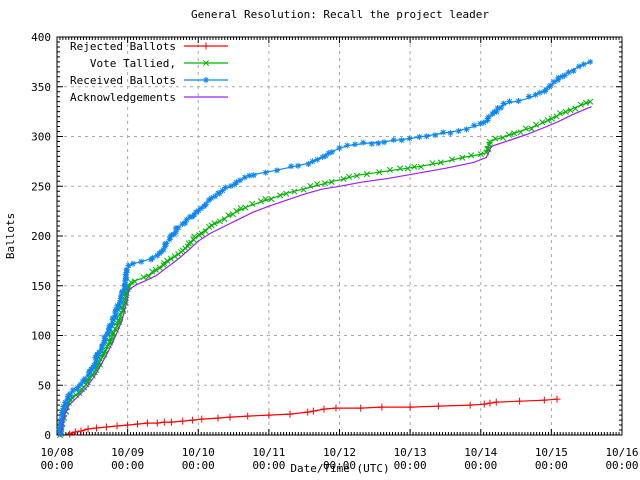 Image resolution: width=640 pixels, height=480 pixels. What do you see at coordinates (268, 452) in the screenshot?
I see `x-tick-date: 10/11` at bounding box center [268, 452].